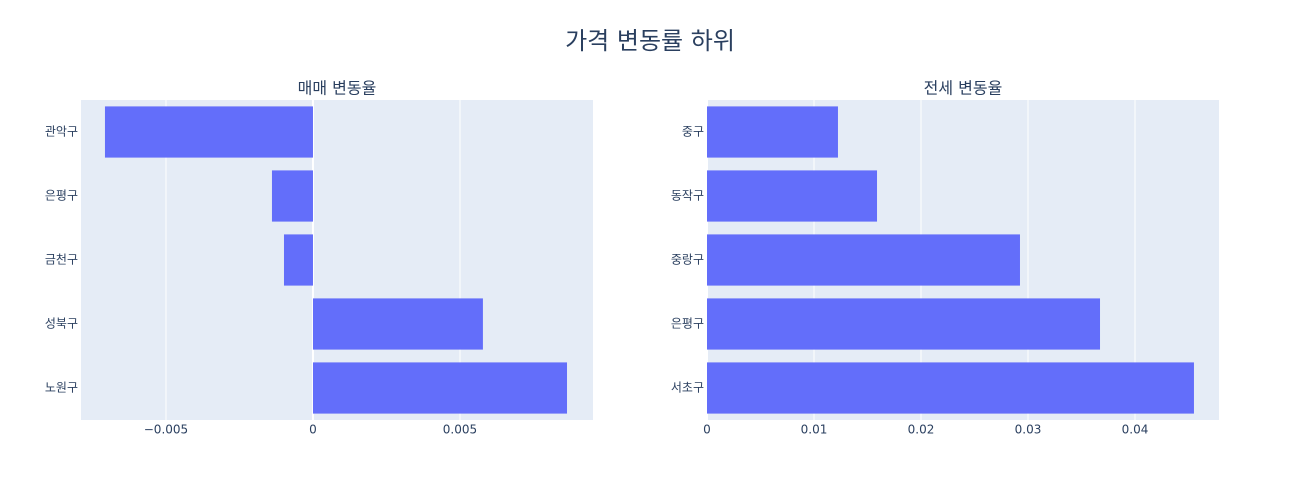  What do you see at coordinates (687, 260) in the screenshot?
I see `y-tick-label: 중랑구` at bounding box center [687, 260].